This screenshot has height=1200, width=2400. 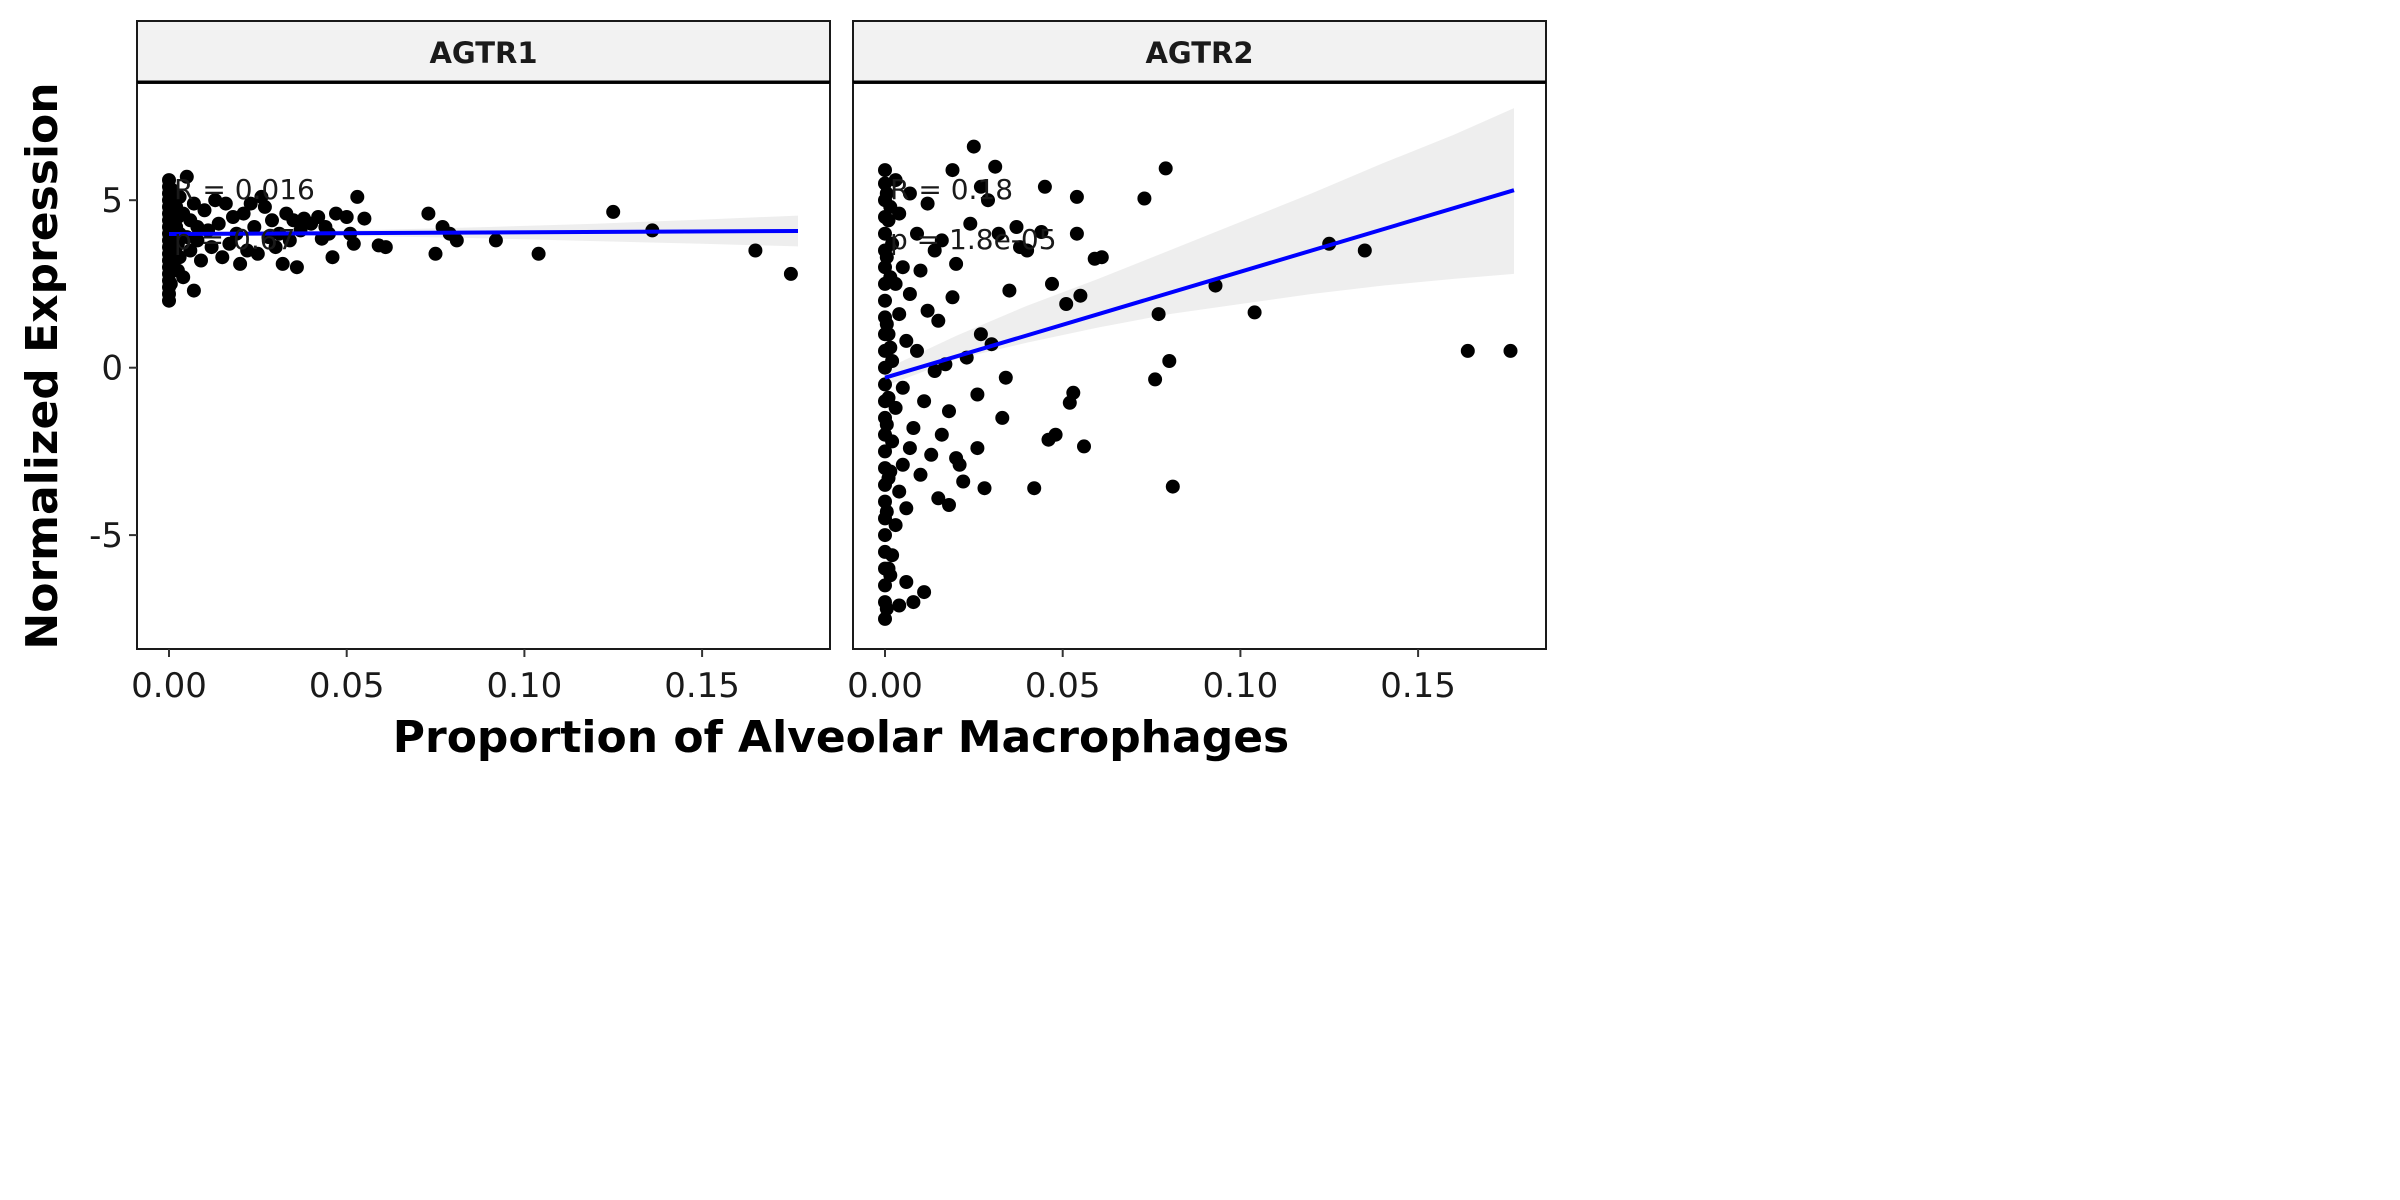 I want to click on strip-background, so click(x=1199, y=51).